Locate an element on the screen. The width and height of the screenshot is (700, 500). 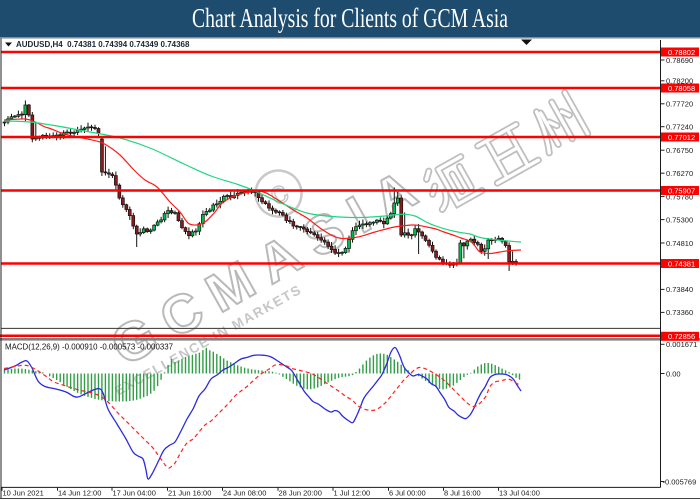
svg-text: 0.73360 is located at coordinates (679, 312).